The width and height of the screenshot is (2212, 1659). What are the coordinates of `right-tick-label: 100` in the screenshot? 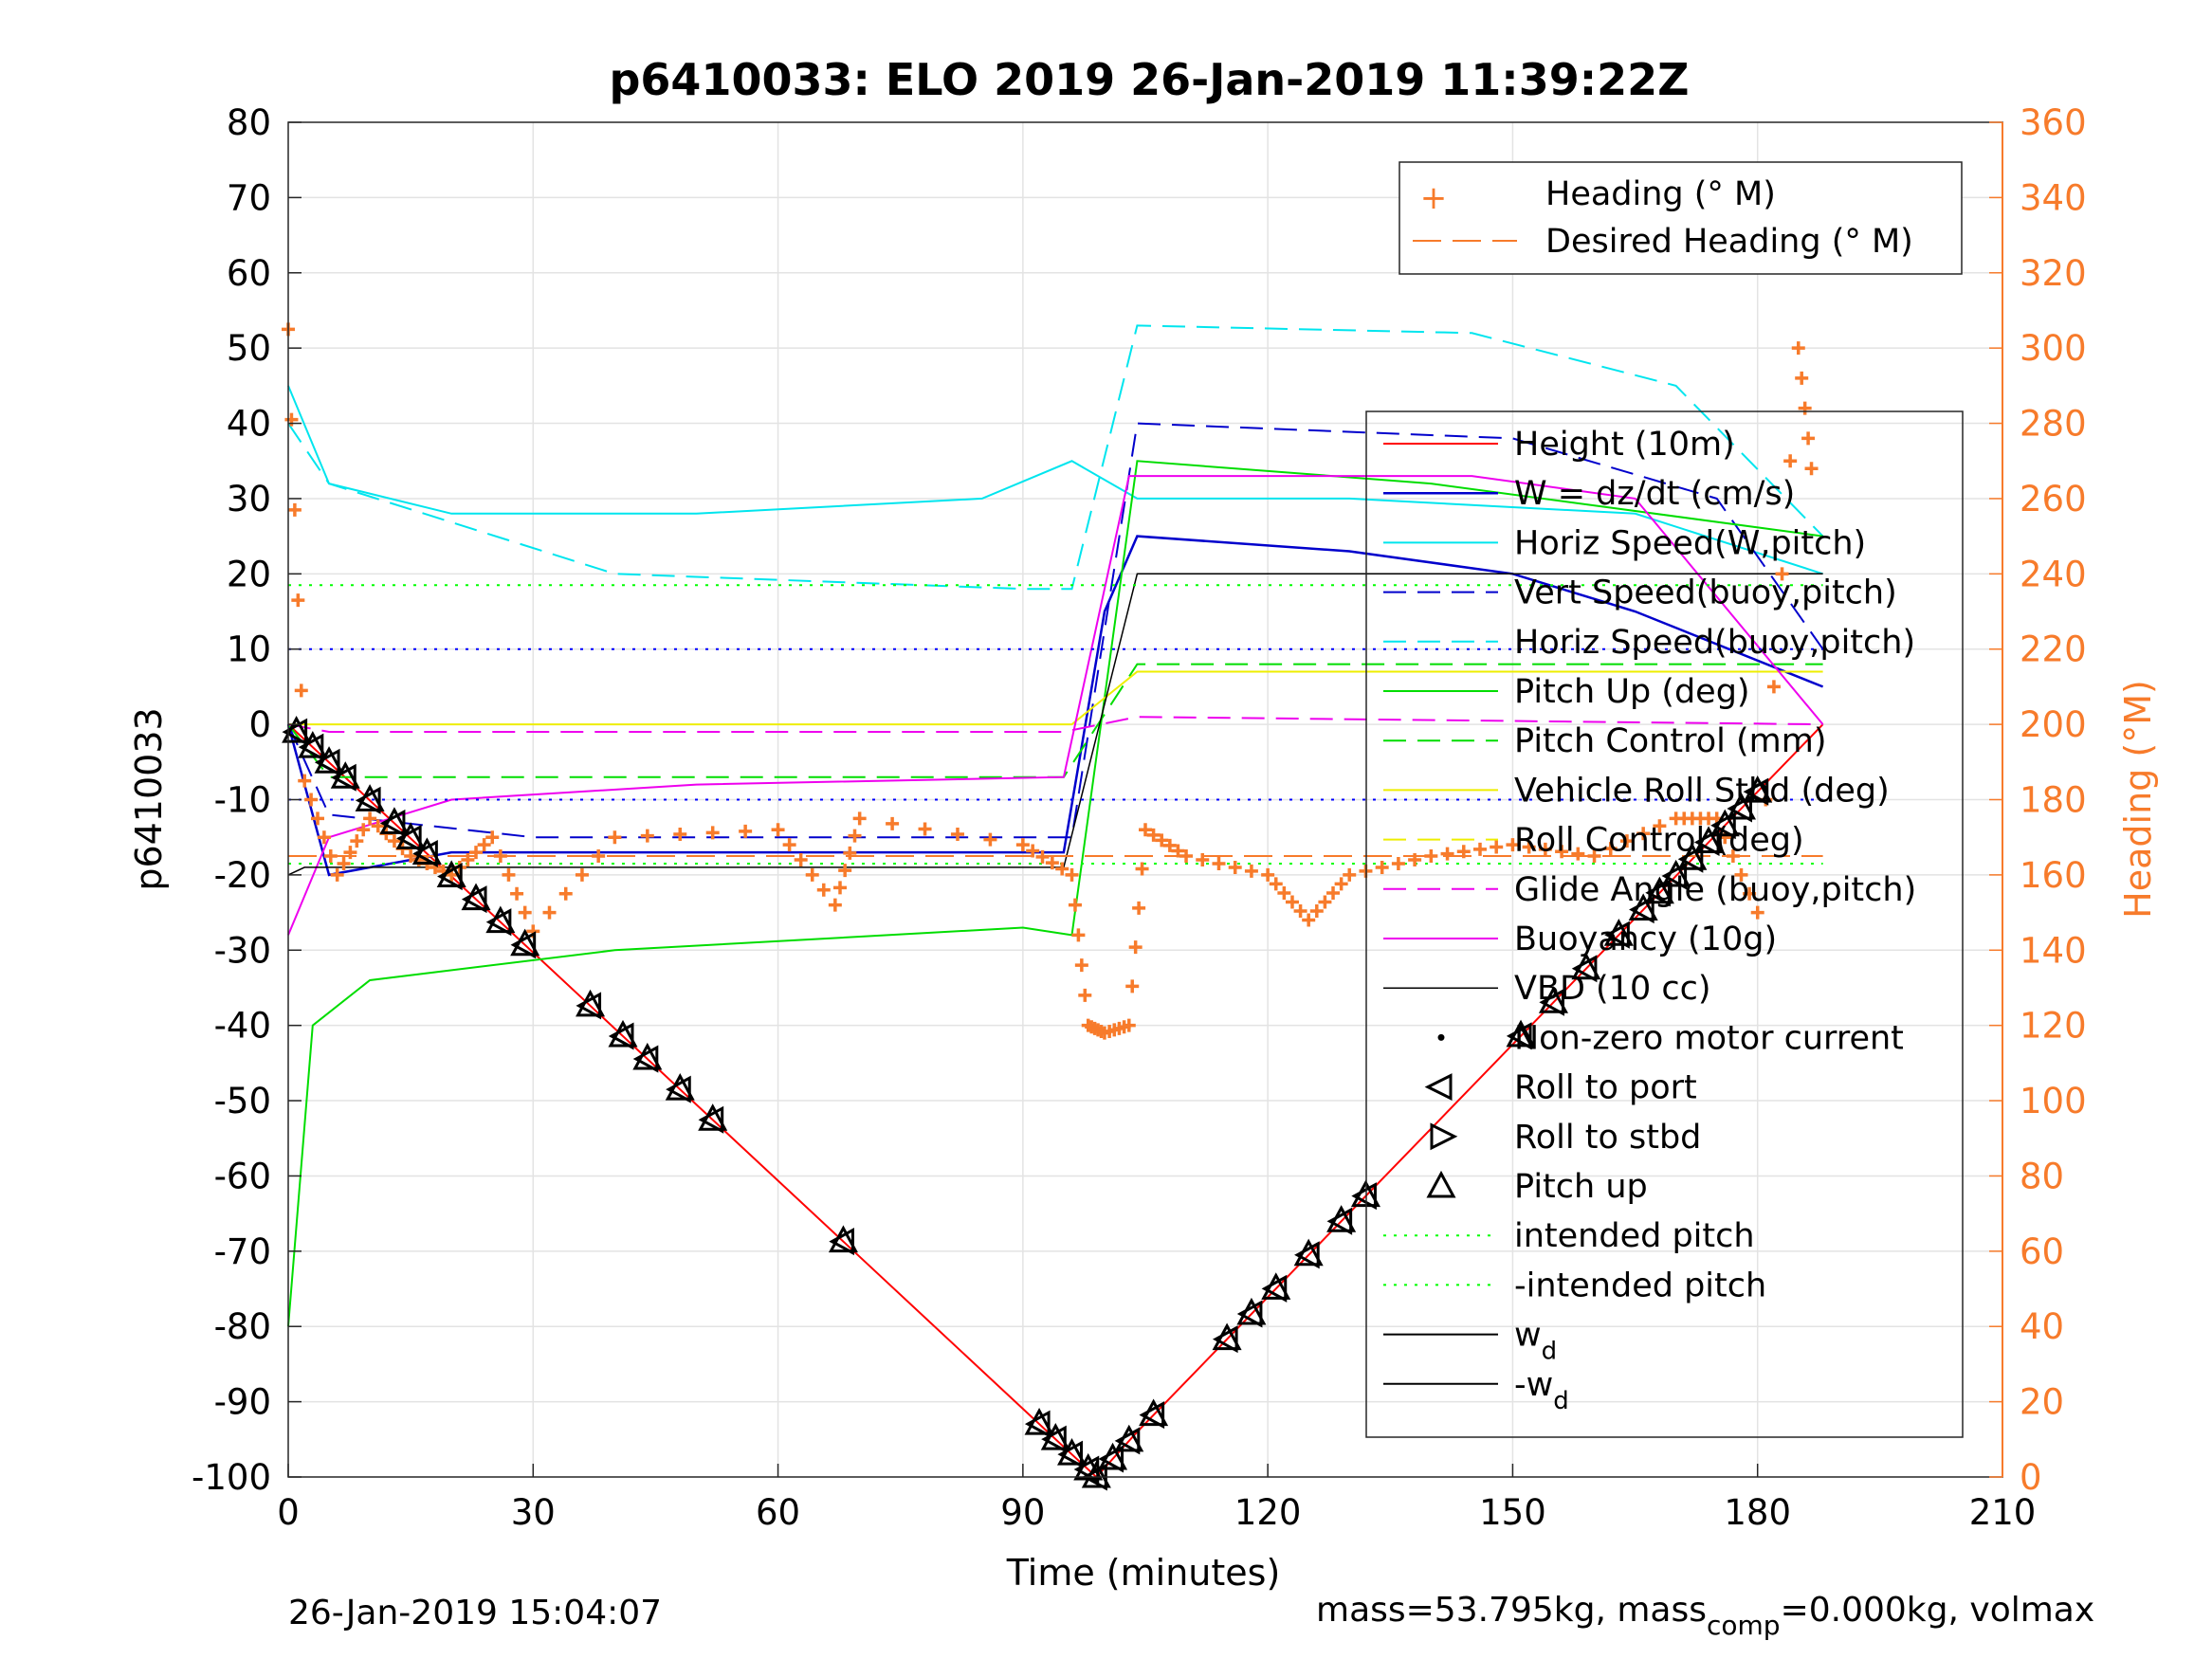 It's located at (2053, 1101).